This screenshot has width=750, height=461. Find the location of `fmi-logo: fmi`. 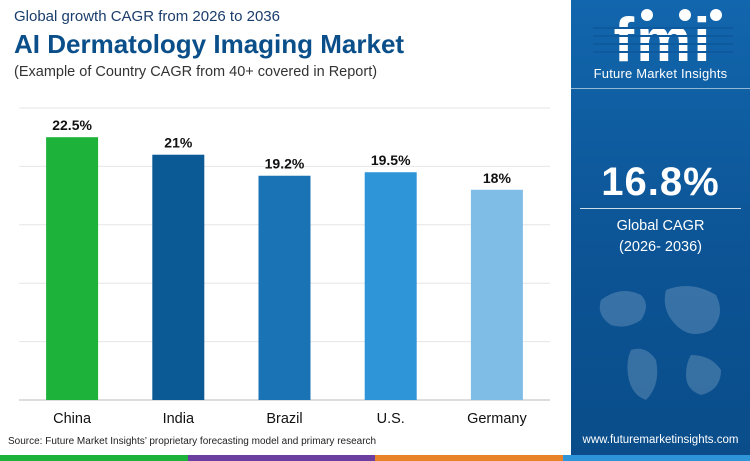

fmi-logo: fmi is located at coordinates (663, 40).